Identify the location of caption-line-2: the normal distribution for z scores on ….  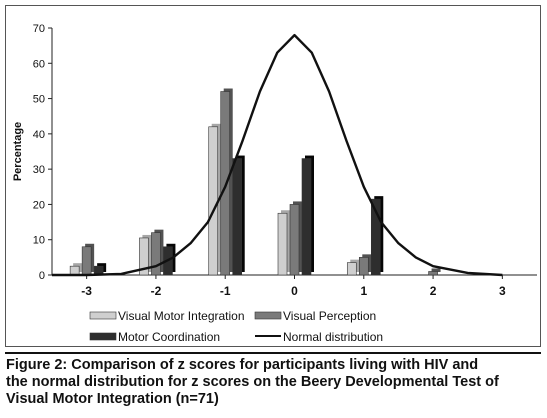
(252, 382).